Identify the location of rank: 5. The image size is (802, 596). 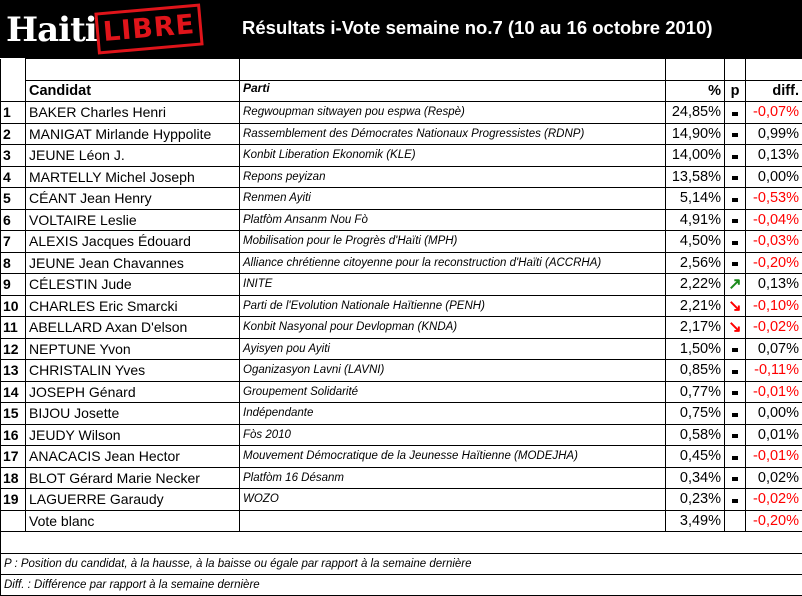
(13, 198).